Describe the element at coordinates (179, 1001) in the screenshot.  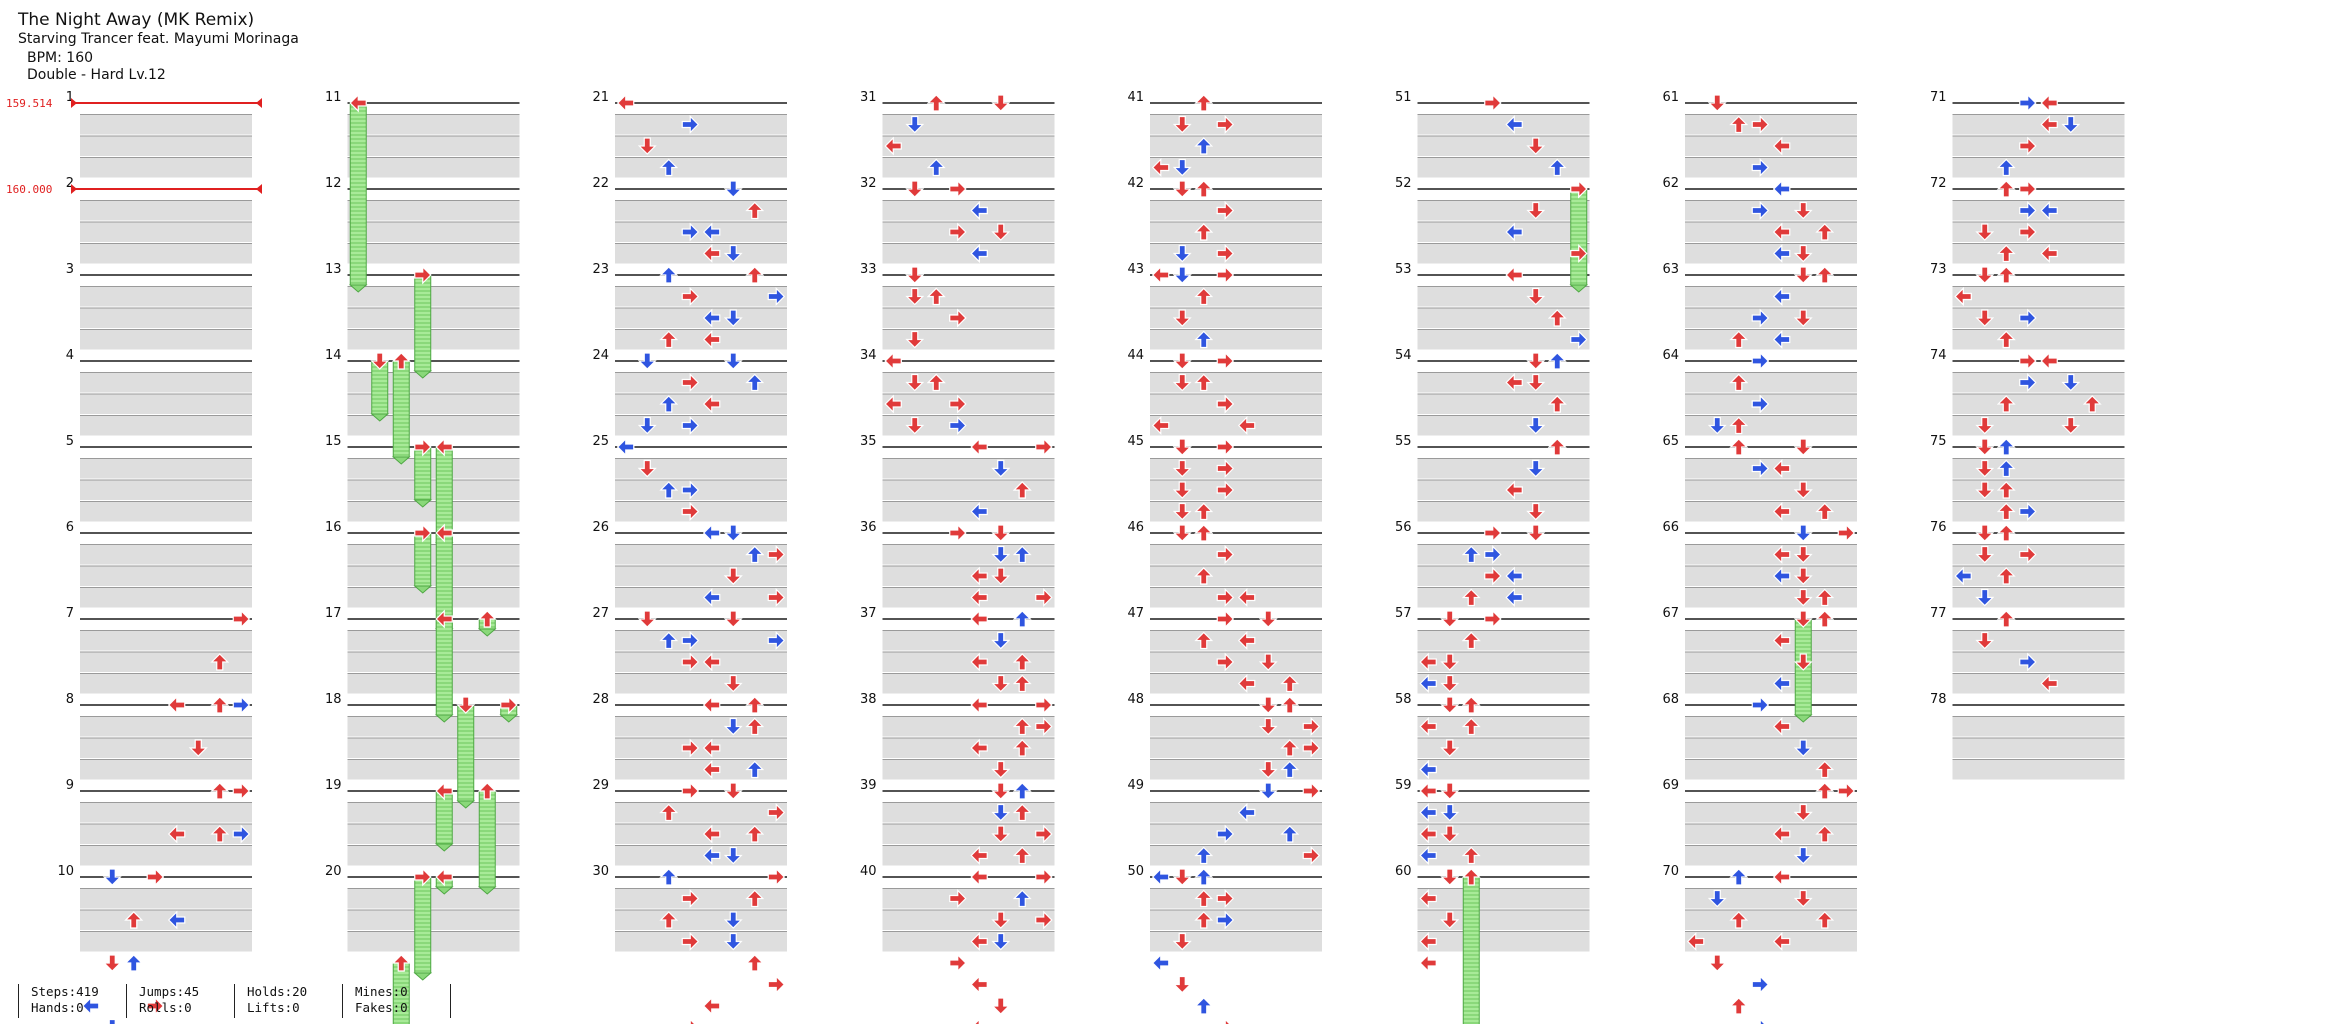
I see `stats-column-jumps-rolls: Jumps:45 Rolls:0` at that location.